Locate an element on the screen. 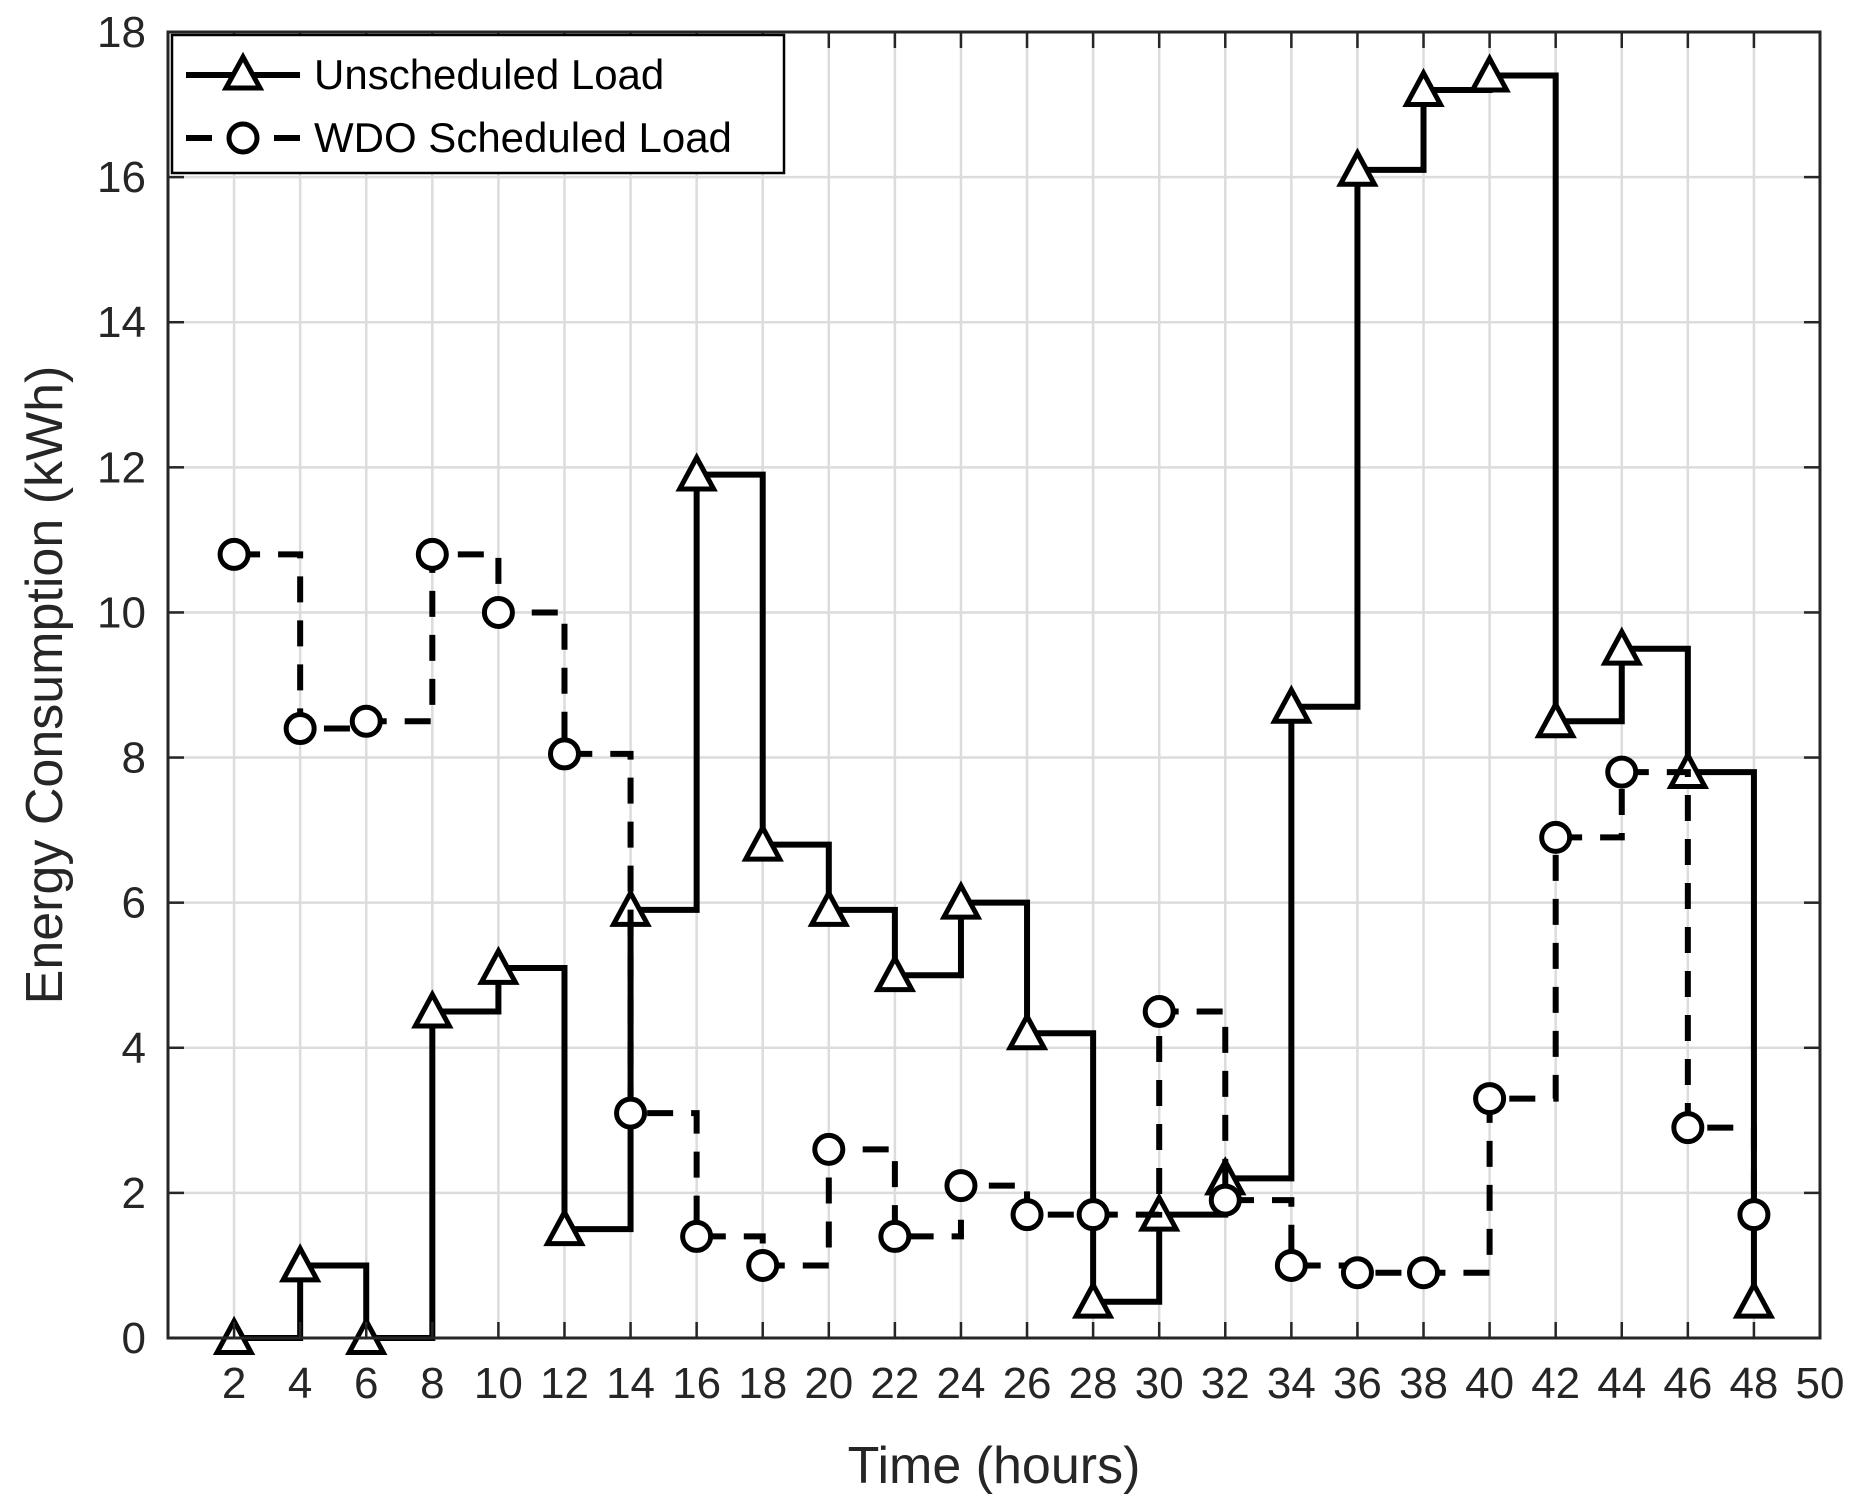 The image size is (1858, 1511). x-tick-label: 36 is located at coordinates (1357, 1383).